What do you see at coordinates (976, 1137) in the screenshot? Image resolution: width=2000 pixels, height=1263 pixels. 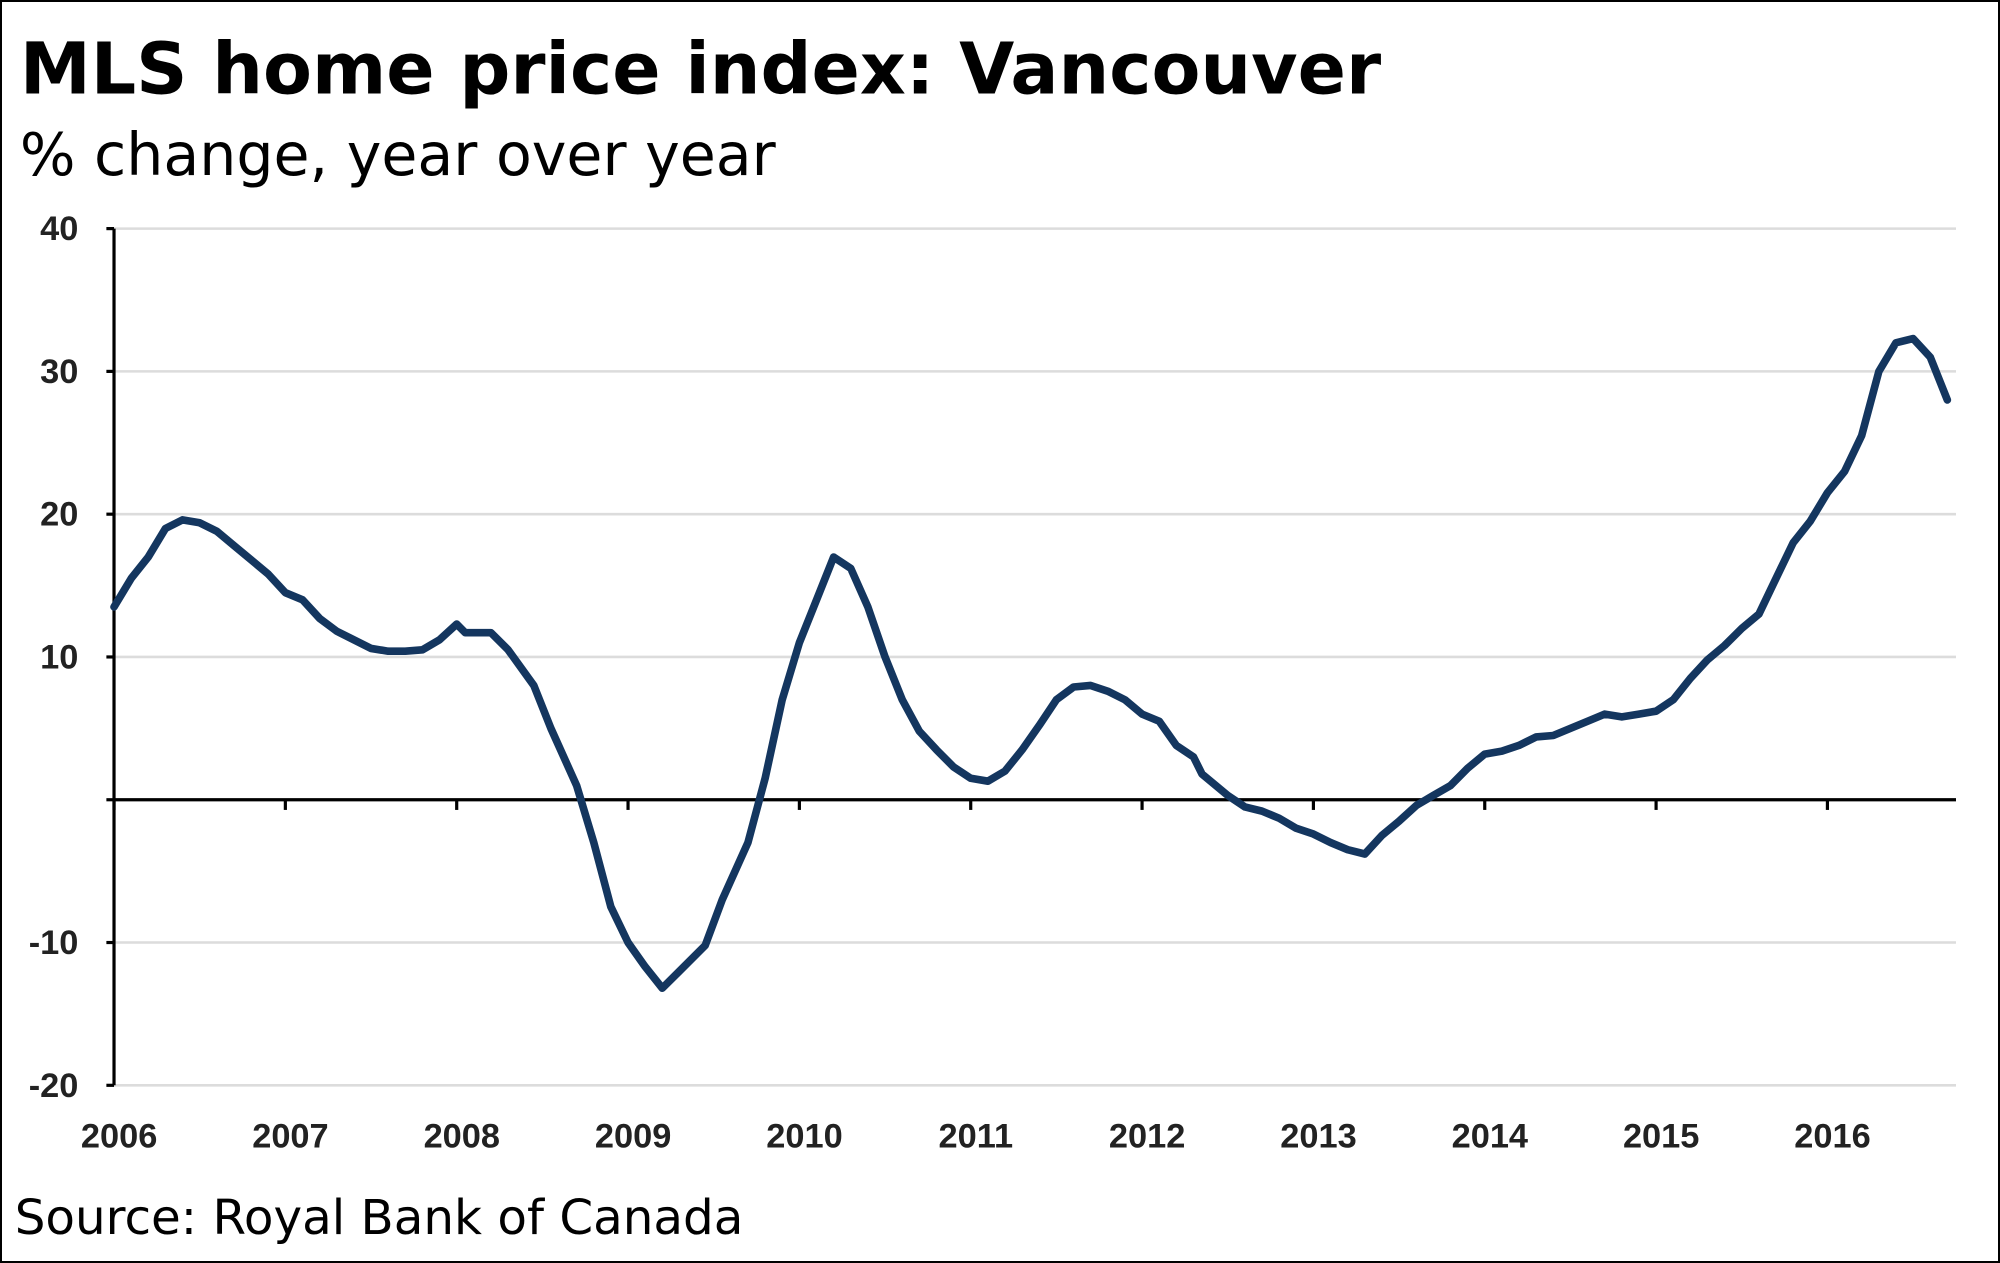 I see `x-tick-label: 2011` at bounding box center [976, 1137].